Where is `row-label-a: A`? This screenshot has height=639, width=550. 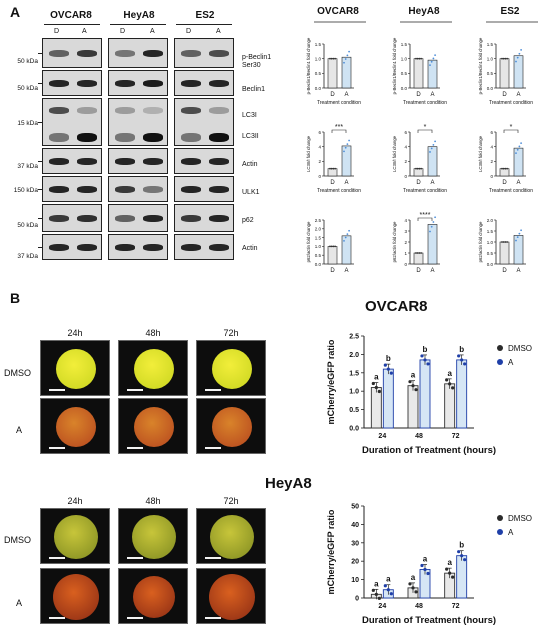
row-label-a: A is located at coordinates (19, 430).